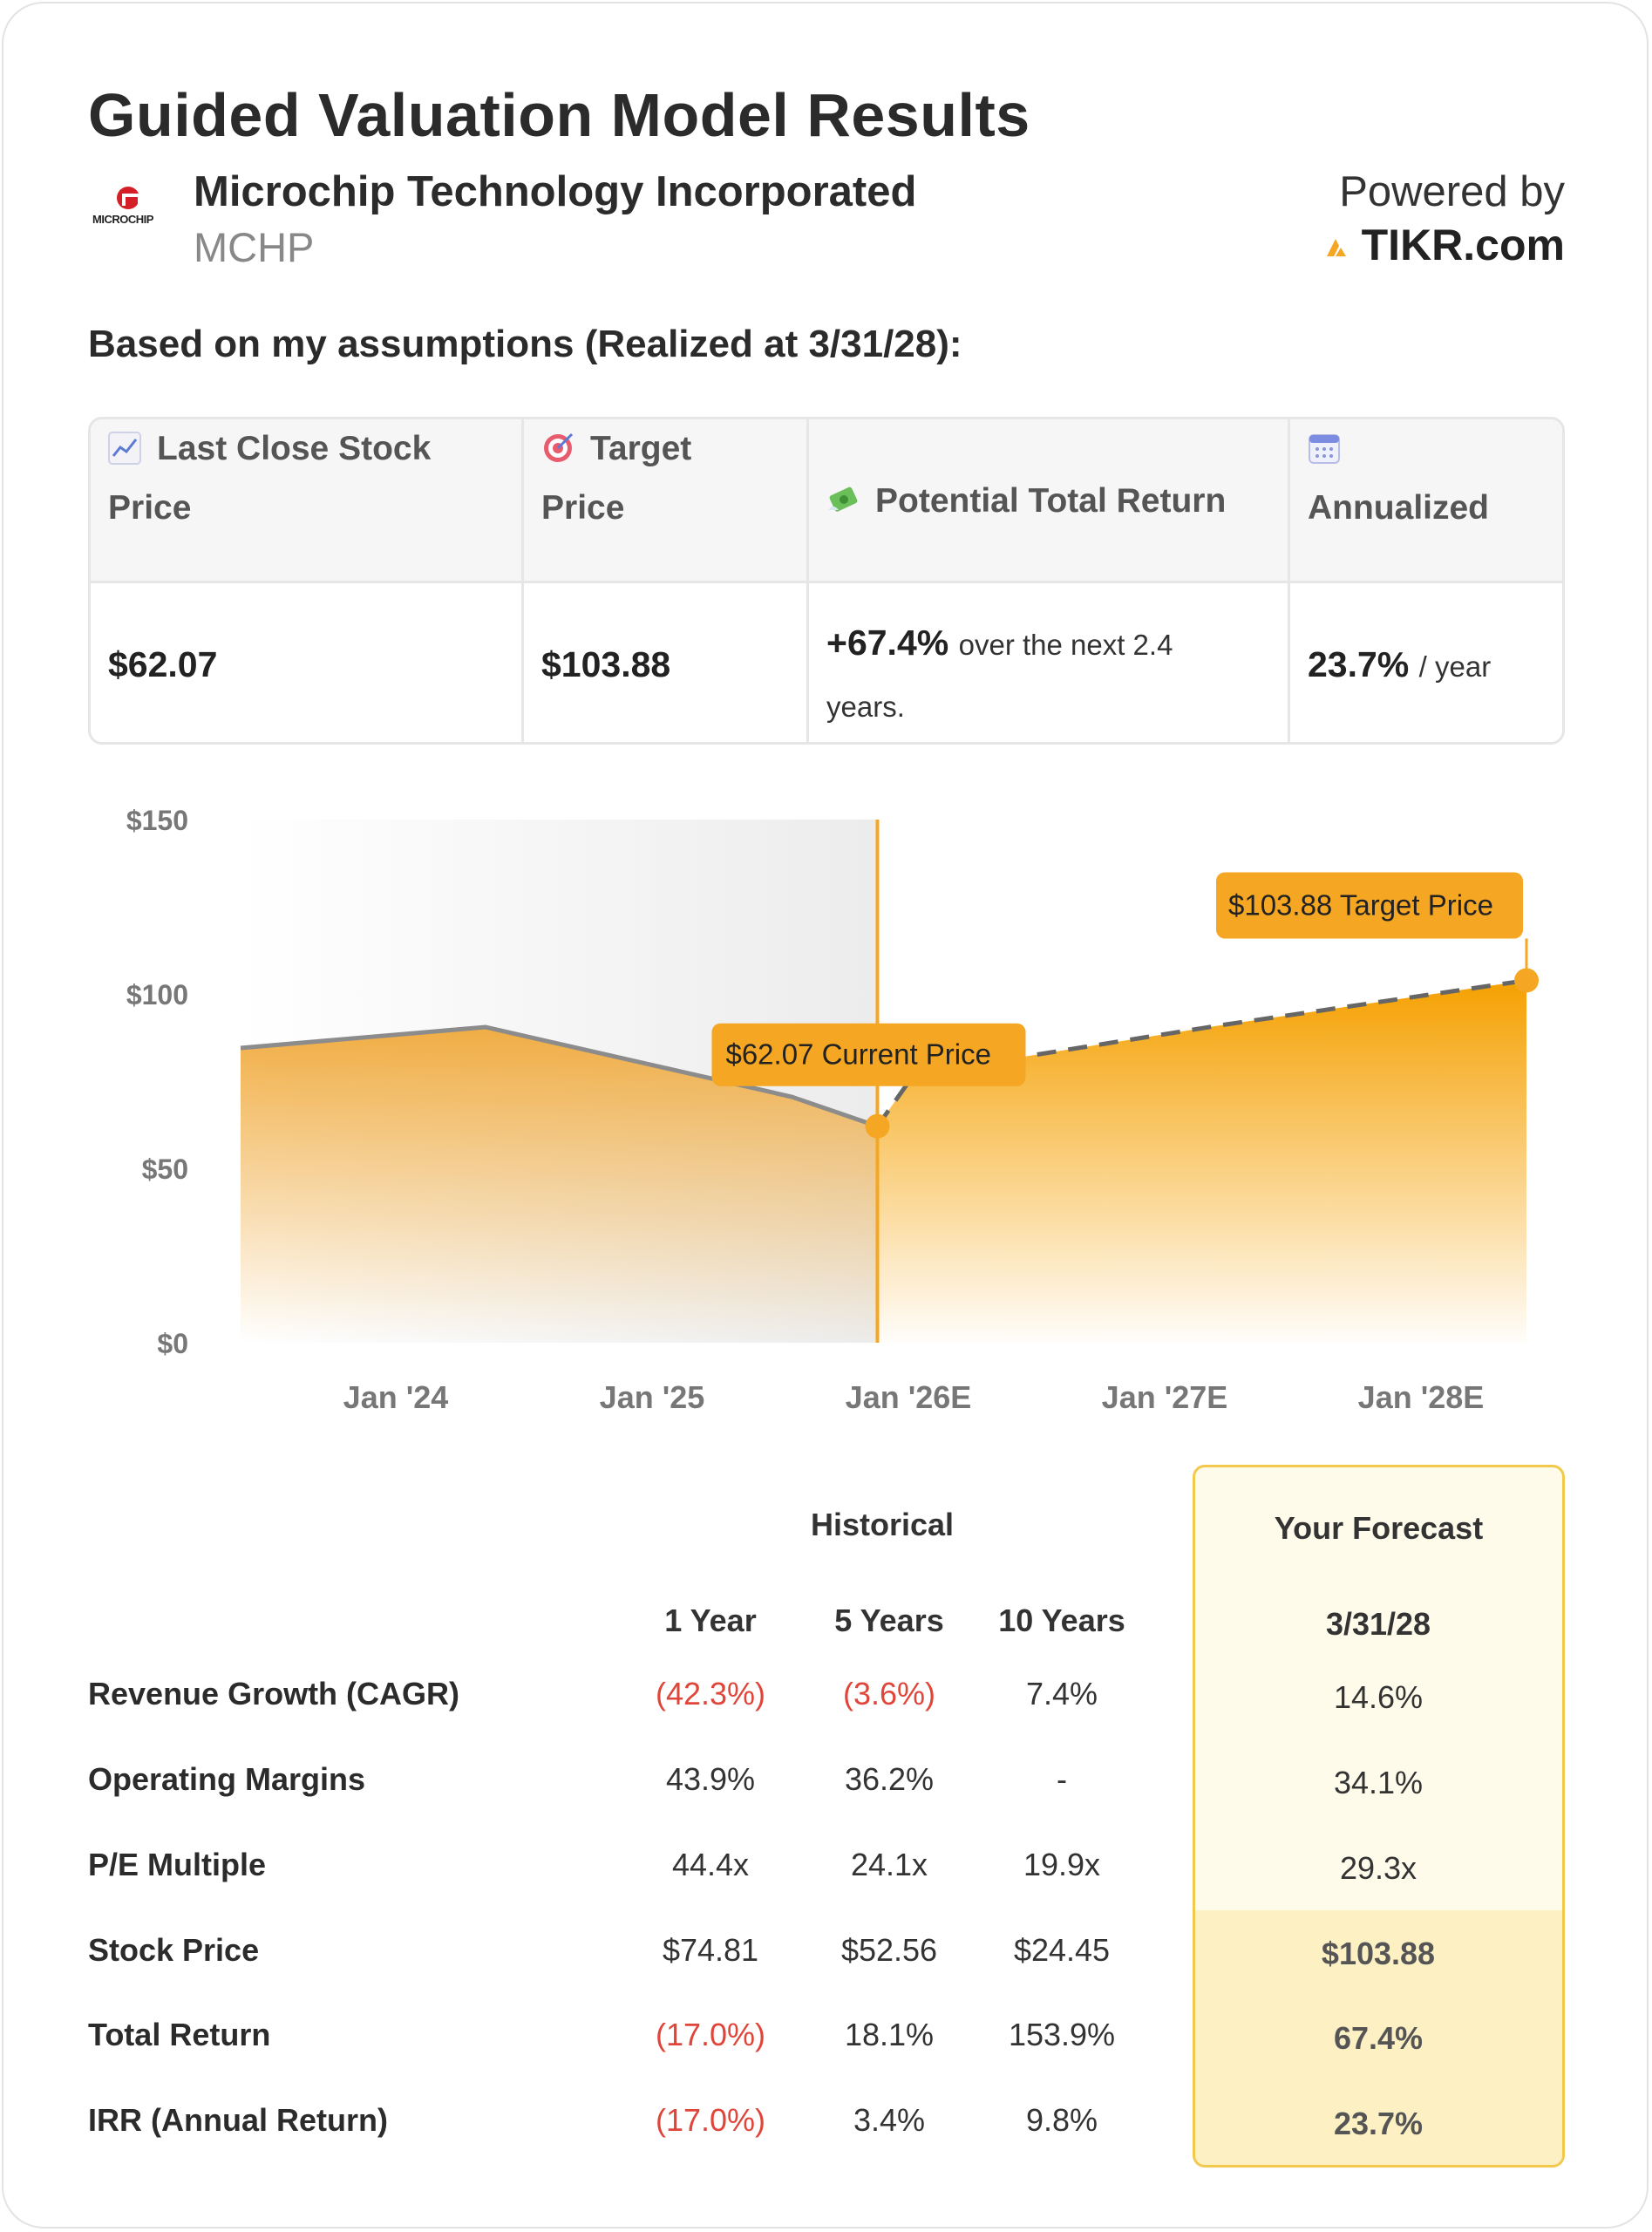 This screenshot has height=2232, width=1652. I want to click on cell-1-year: $74.81, so click(710, 1950).